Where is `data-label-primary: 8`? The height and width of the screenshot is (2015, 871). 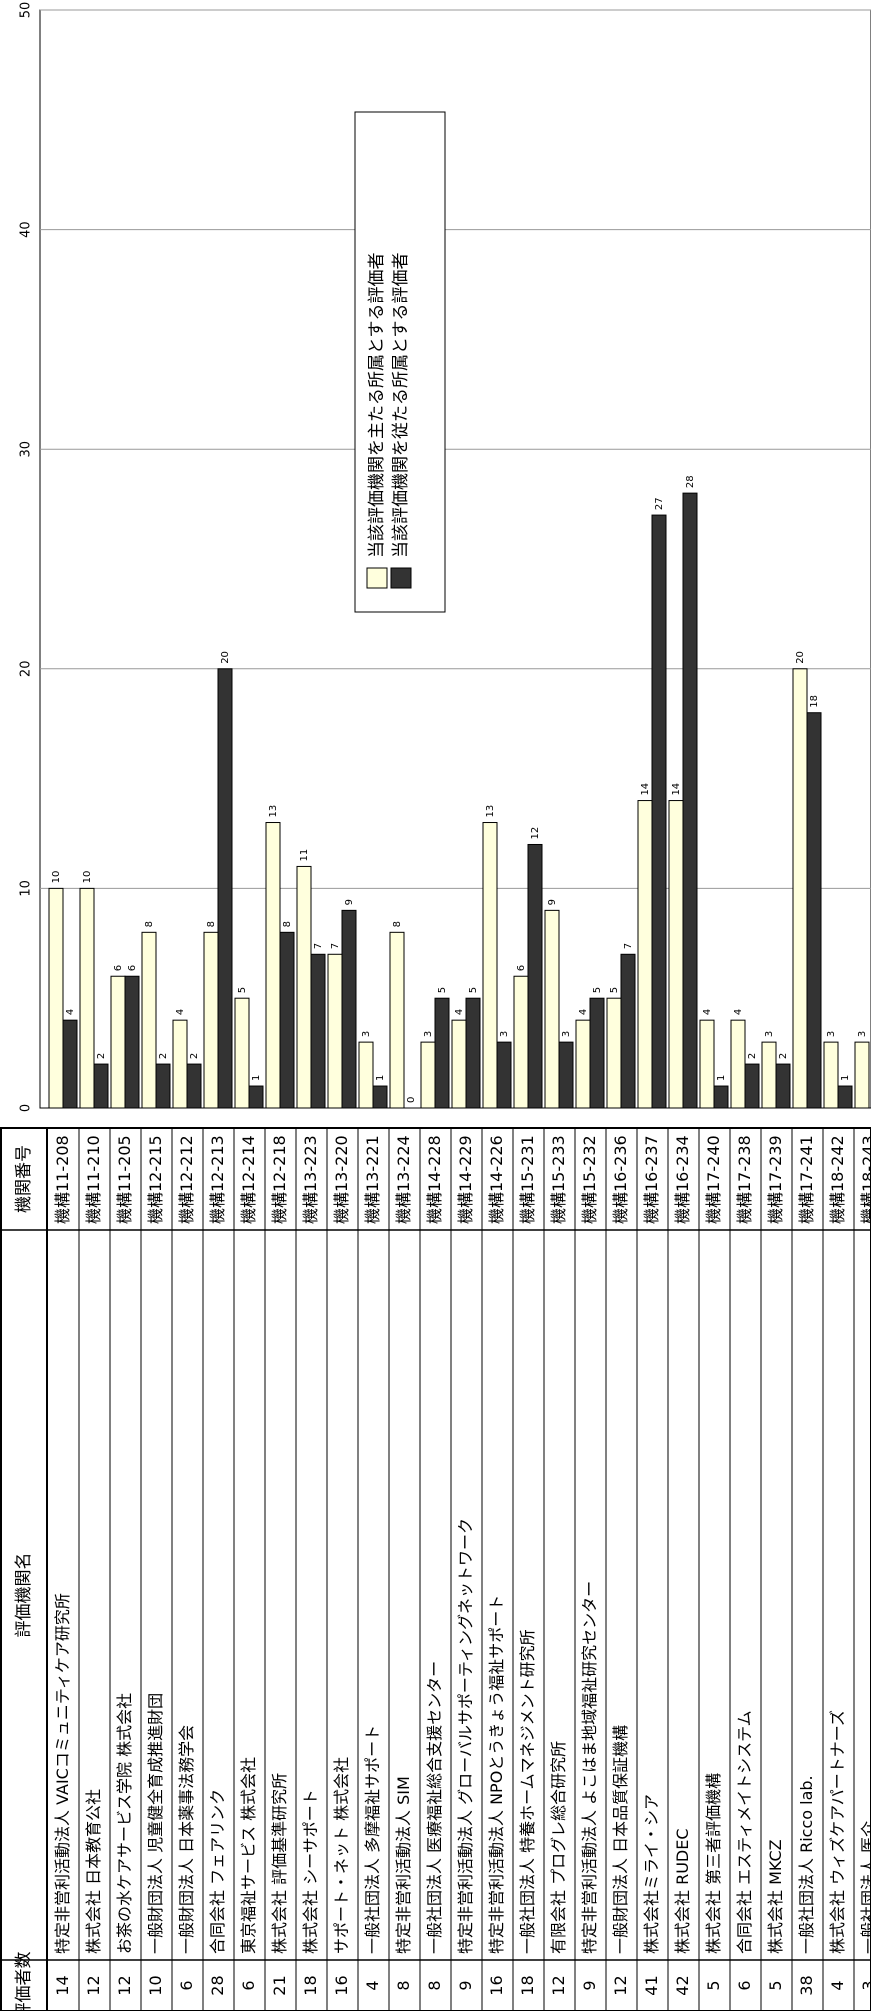
data-label-primary: 8 is located at coordinates (397, 924).